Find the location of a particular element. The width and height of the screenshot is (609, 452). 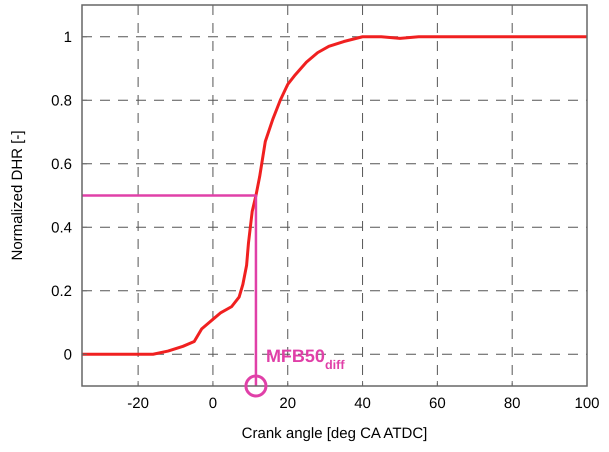

annotation: MFB50$_{diff}$ is located at coordinates (306, 359).